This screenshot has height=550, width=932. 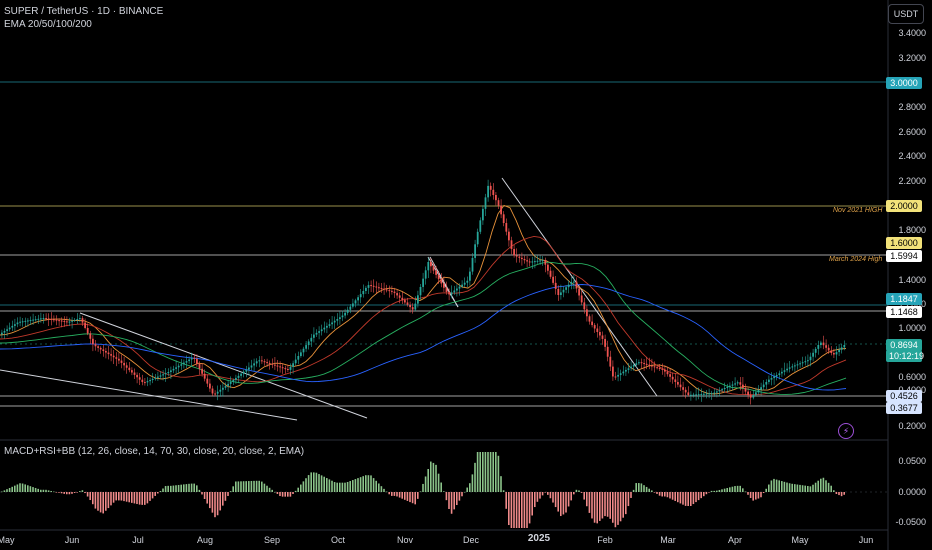 I want to click on price-tick: 1.0000, so click(x=912, y=328).